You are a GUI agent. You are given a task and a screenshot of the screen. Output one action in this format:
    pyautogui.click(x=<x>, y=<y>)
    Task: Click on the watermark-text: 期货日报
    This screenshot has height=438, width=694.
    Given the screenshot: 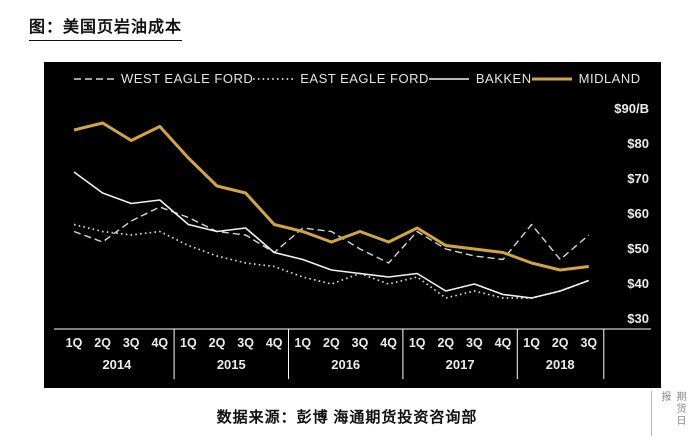 What is the action you would take?
    pyautogui.click(x=672, y=409)
    